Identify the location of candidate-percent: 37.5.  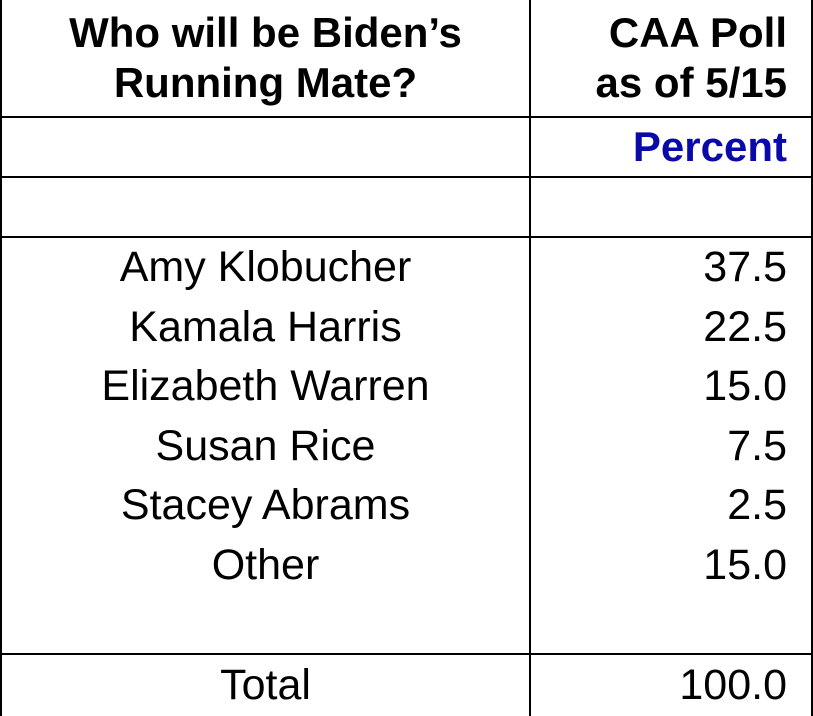
(745, 267).